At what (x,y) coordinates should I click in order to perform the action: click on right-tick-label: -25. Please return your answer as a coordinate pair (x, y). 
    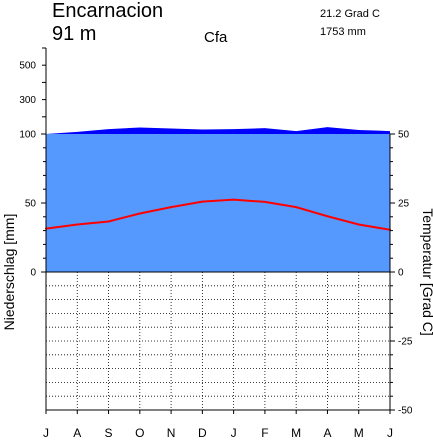
    Looking at the image, I should click on (405, 342).